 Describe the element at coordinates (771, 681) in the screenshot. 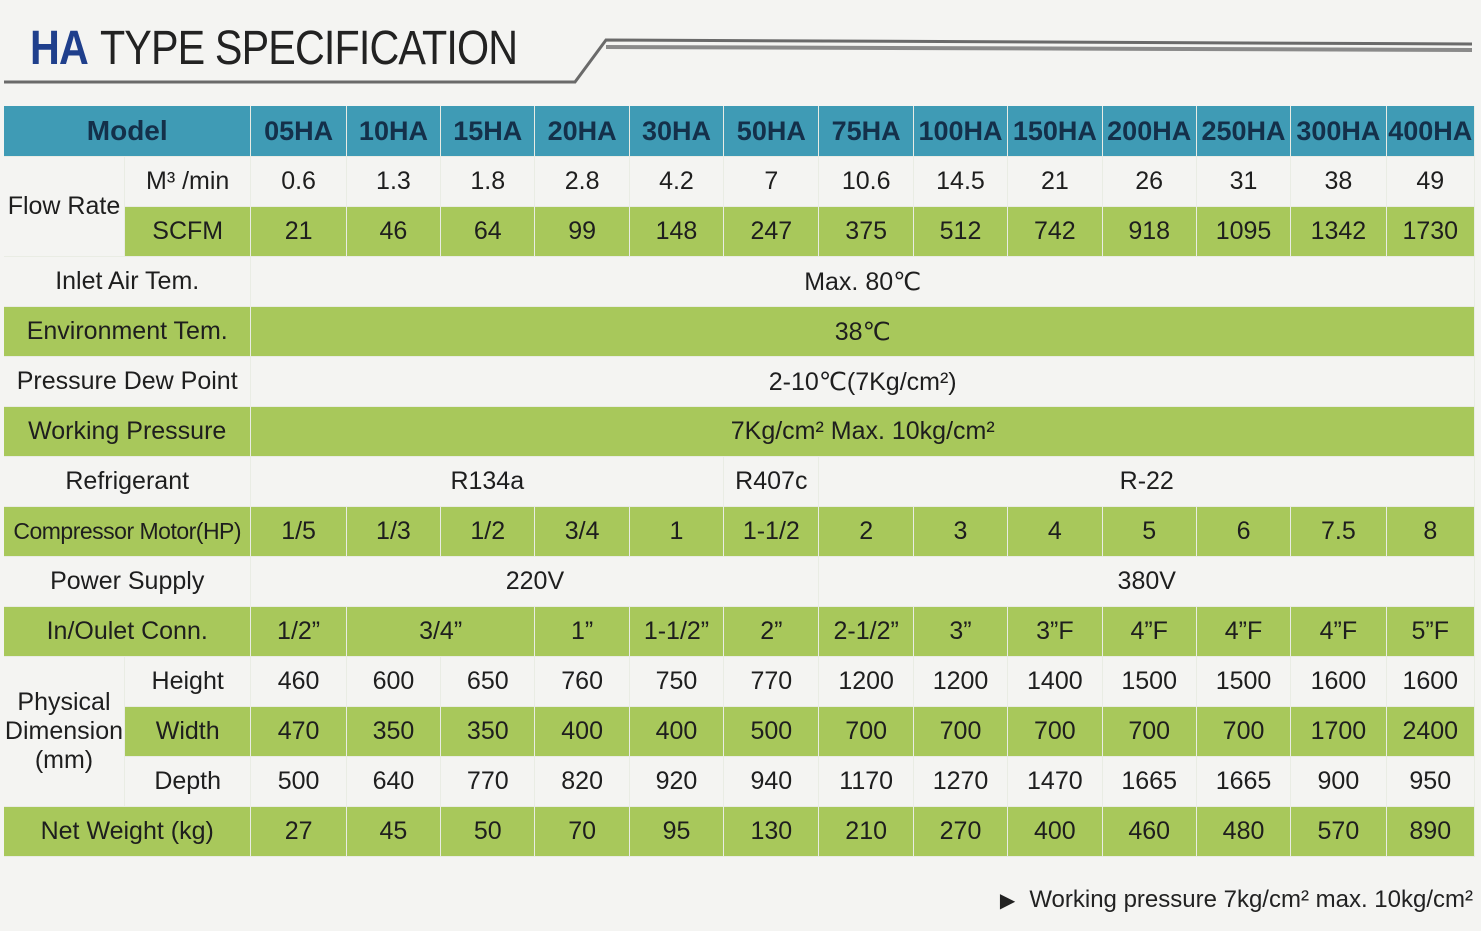

I see `height-50ha: 770` at that location.